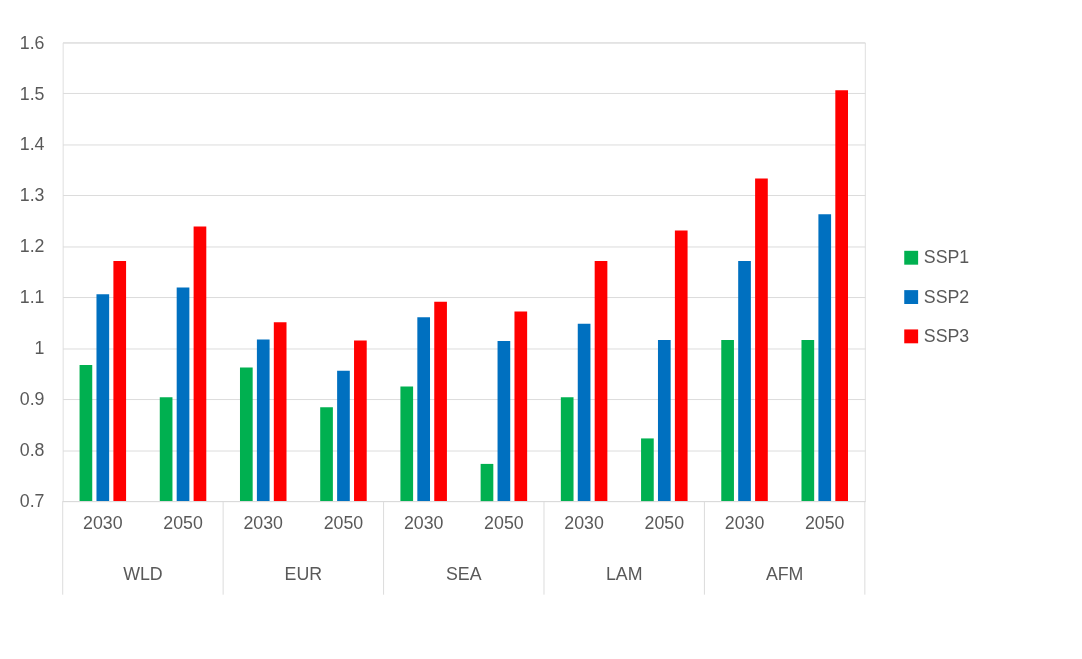 The width and height of the screenshot is (1082, 659). Describe the element at coordinates (32, 501) in the screenshot. I see `y-tick-label: 0.7` at that location.